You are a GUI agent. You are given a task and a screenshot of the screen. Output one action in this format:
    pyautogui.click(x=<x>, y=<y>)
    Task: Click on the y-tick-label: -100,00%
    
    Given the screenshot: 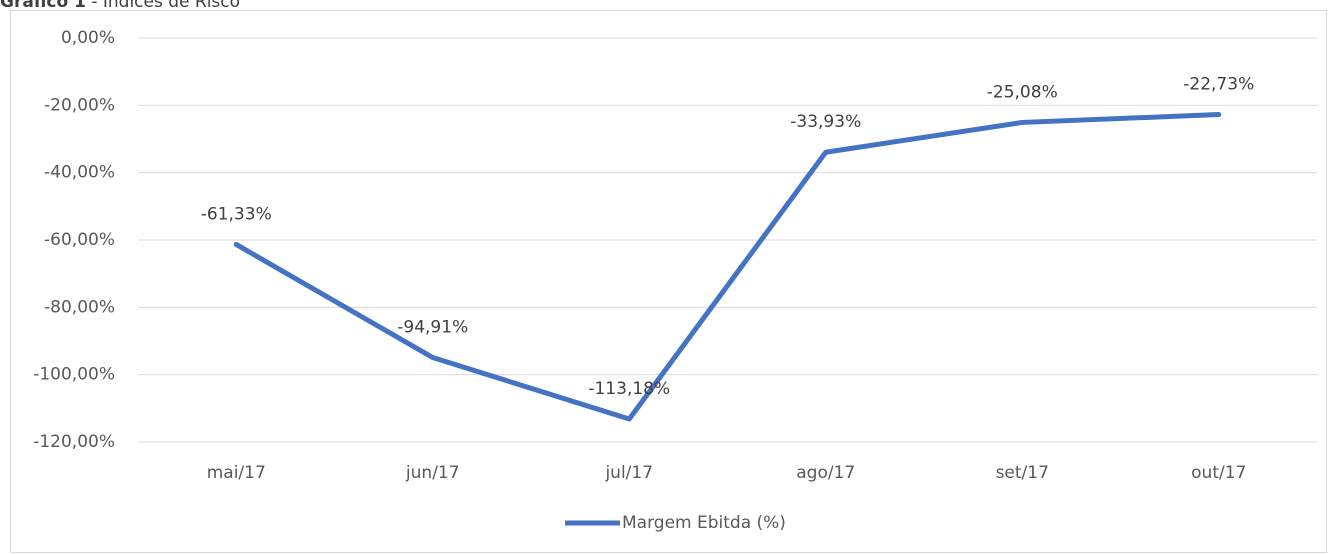 What is the action you would take?
    pyautogui.click(x=74, y=375)
    